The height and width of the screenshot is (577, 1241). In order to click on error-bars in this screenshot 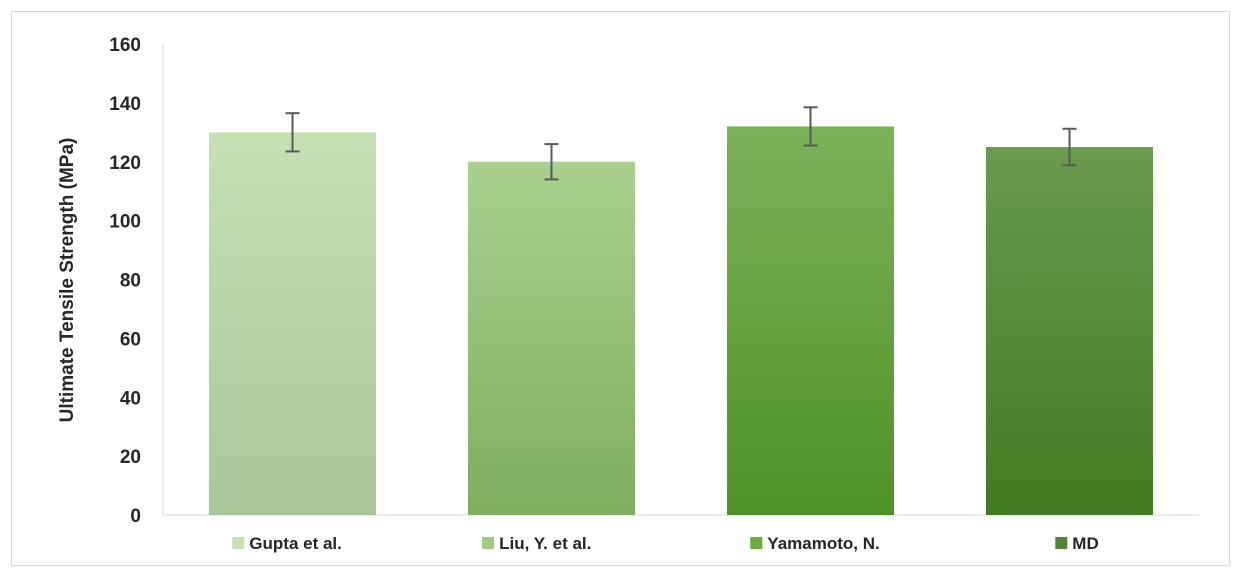, I will do `click(681, 143)`.